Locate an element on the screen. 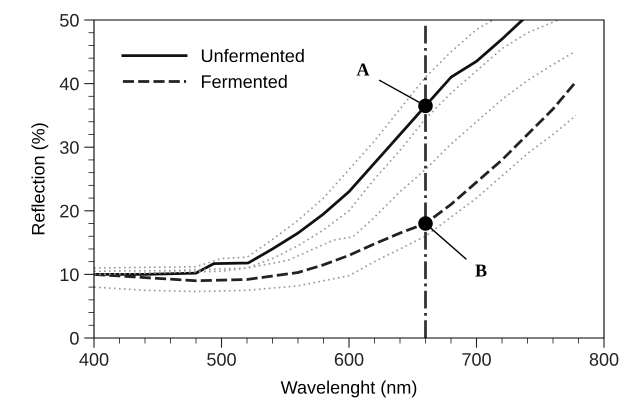 This screenshot has width=626, height=410. x-axis-title: Wavelenght (nm) is located at coordinates (348, 389).